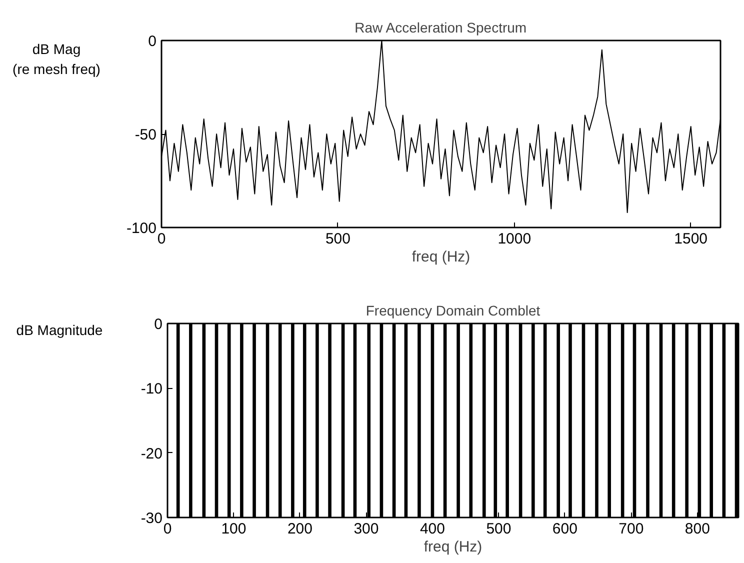  I want to click on y-tick-label: -30, so click(151, 518).